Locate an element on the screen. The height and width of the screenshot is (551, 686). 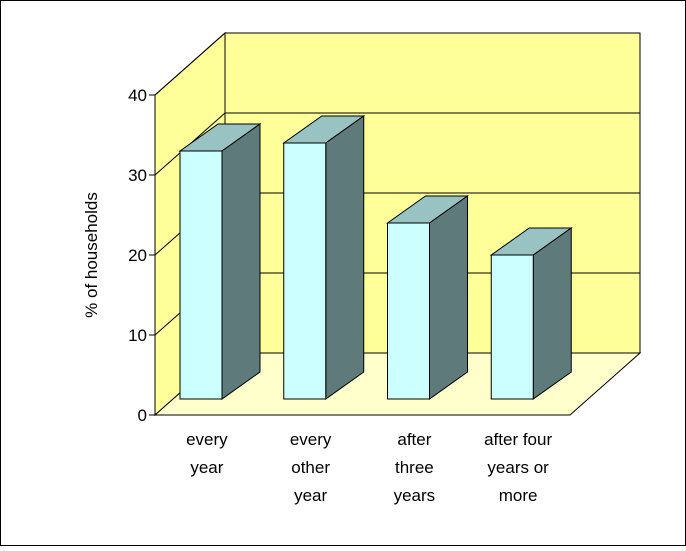
y-tick-label: 0 is located at coordinates (142, 415).